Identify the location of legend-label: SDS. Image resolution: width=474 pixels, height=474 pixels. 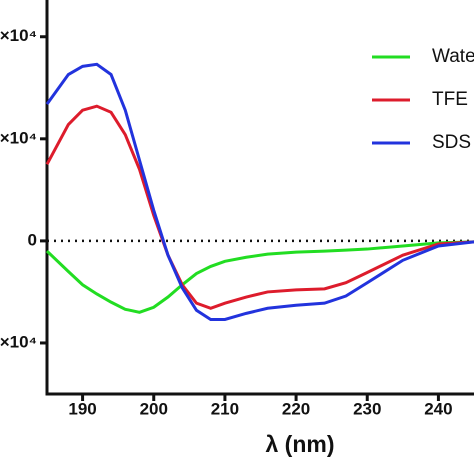
(451, 142).